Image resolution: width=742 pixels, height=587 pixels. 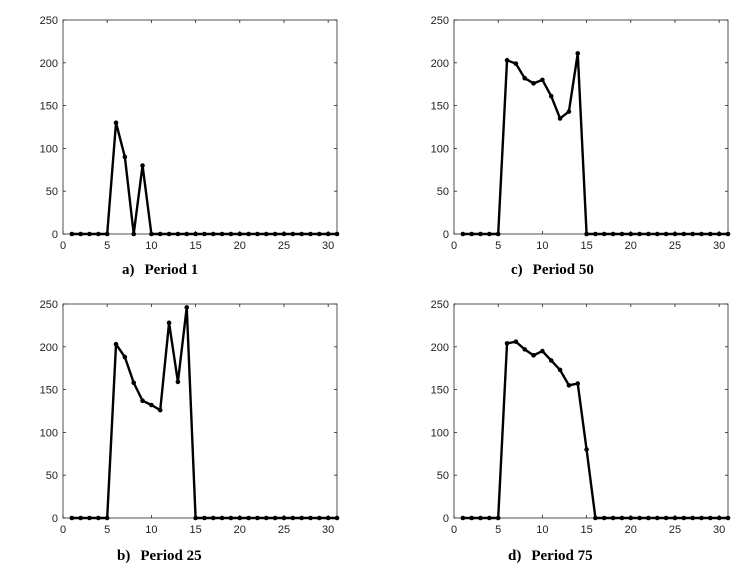 I want to click on x-tick-label-d: 30, so click(x=719, y=530).